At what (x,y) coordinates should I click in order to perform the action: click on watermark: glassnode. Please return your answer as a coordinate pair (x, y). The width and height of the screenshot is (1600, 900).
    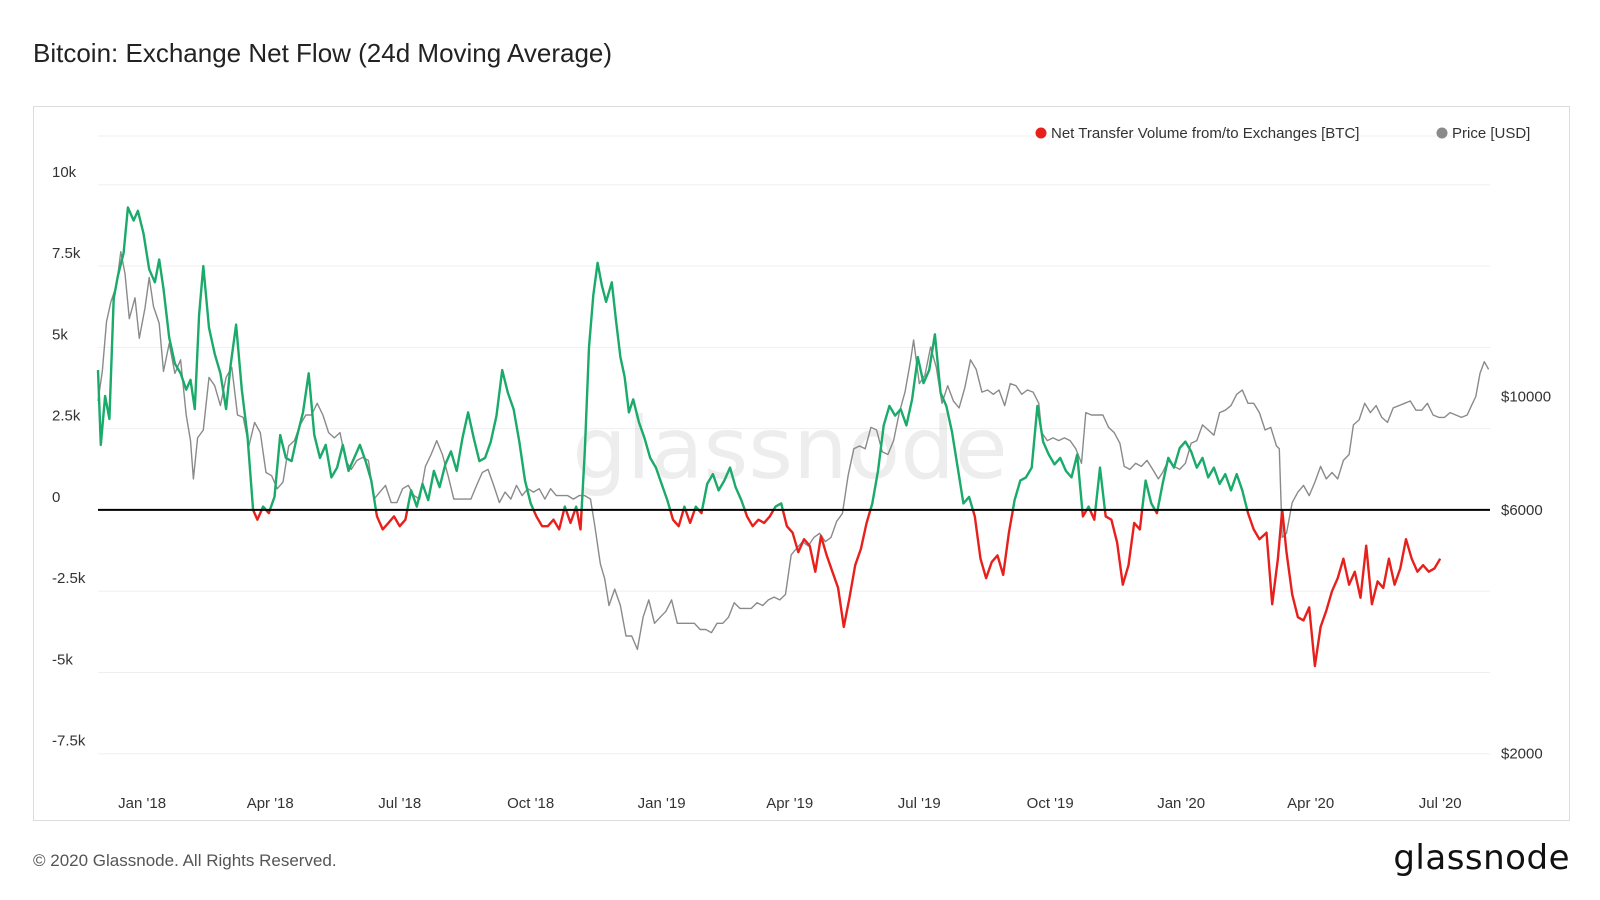
    Looking at the image, I should click on (789, 449).